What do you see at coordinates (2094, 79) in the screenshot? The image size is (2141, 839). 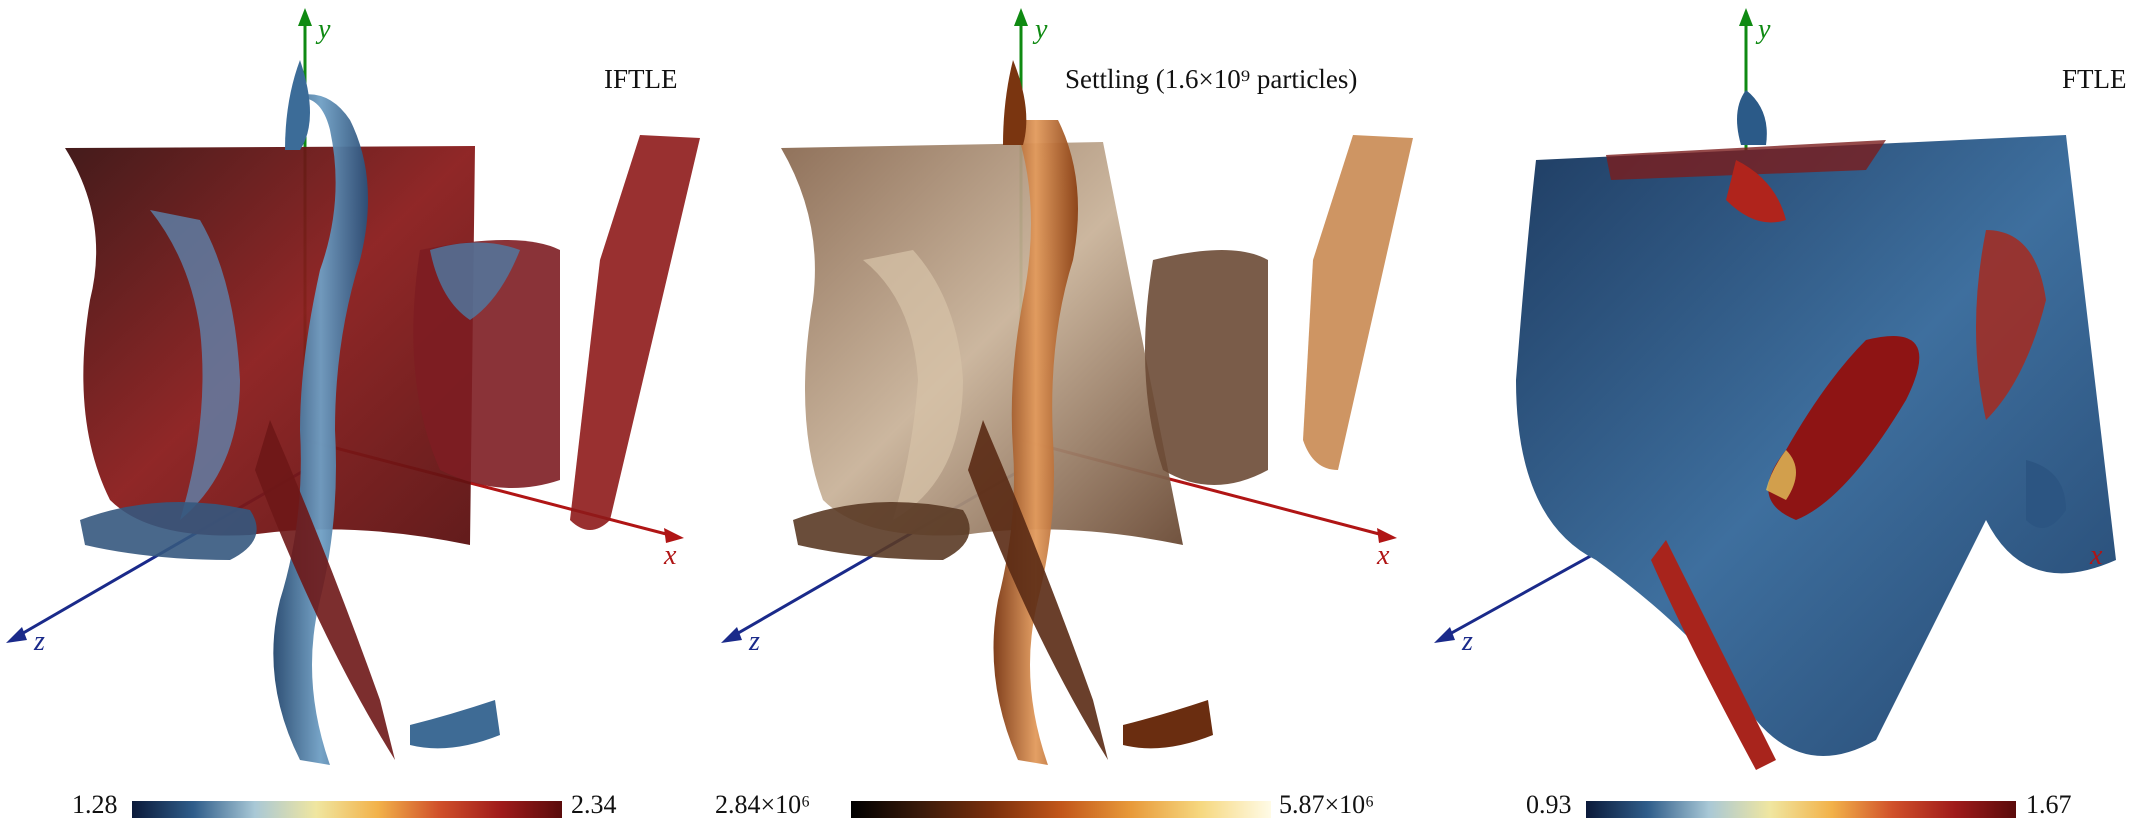 I see `panel-title: FTLE` at bounding box center [2094, 79].